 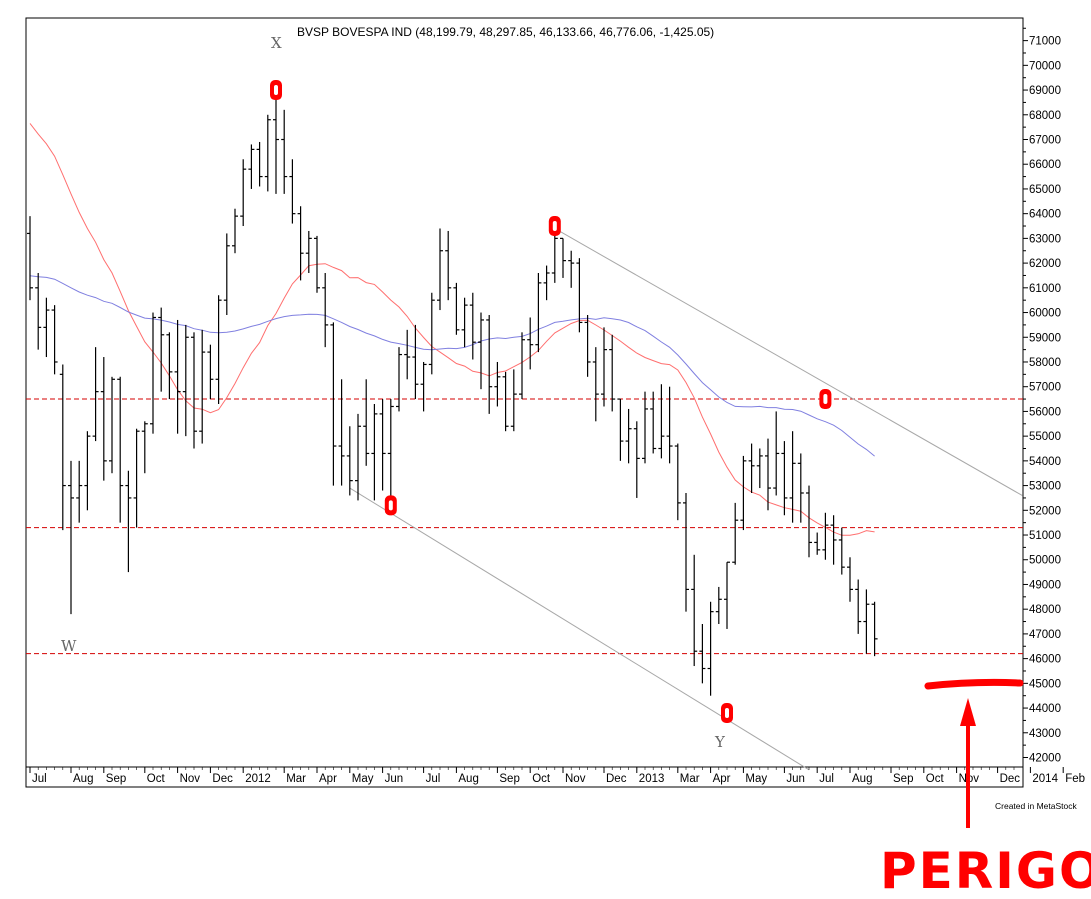 I want to click on y-tick-label: 65000, so click(x=1045, y=190).